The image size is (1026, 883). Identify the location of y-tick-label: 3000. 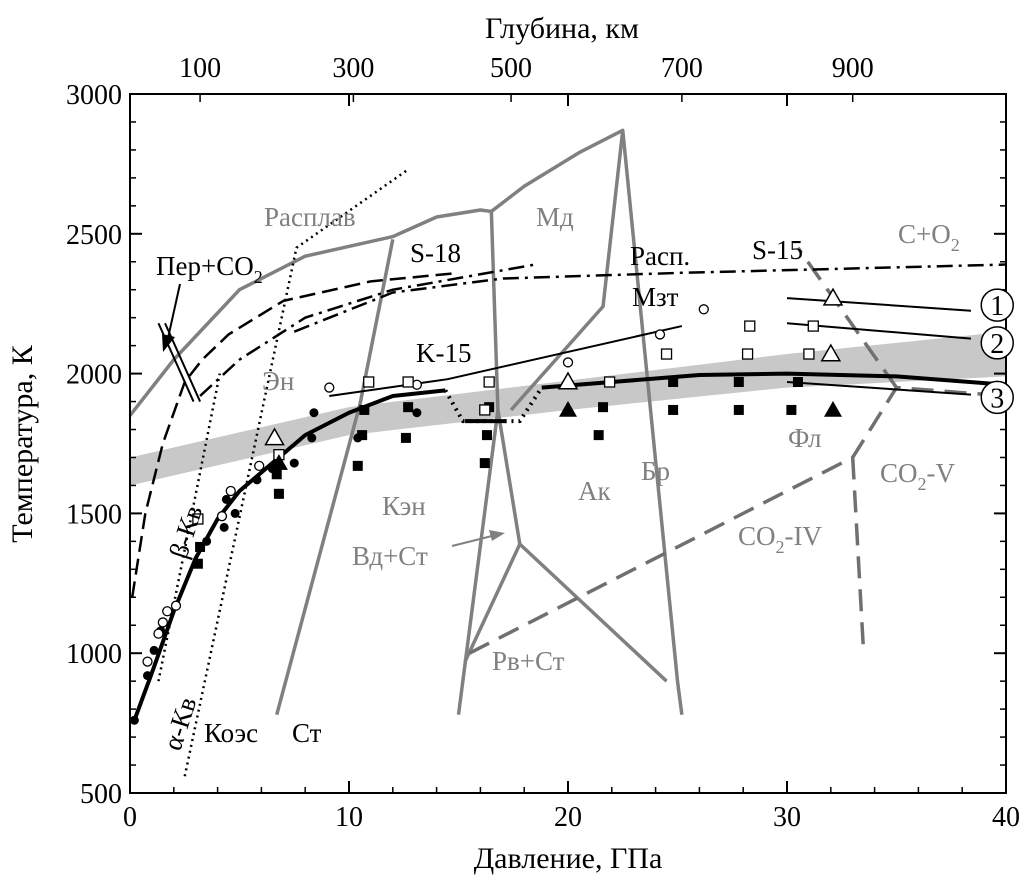
(94, 95).